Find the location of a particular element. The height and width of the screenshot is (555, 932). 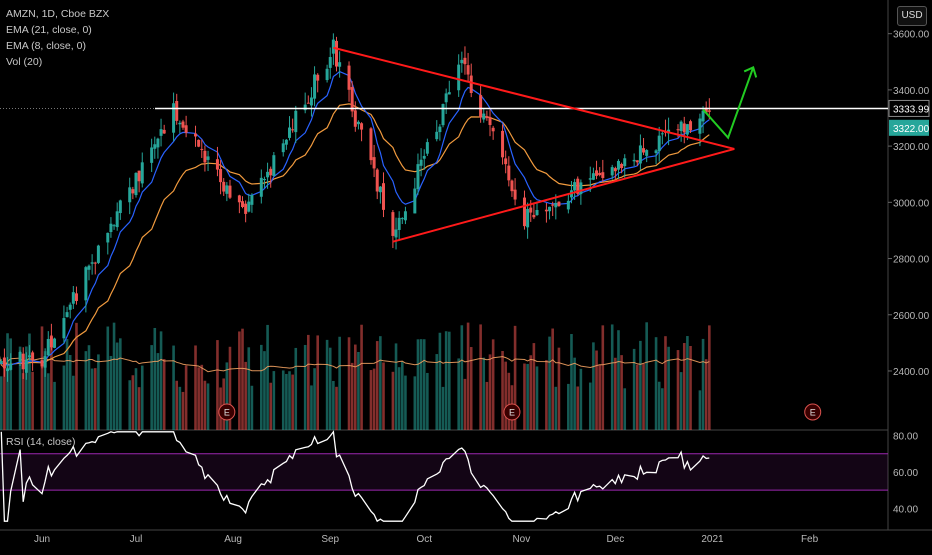

legend-volume: Vol (20) is located at coordinates (24, 62).